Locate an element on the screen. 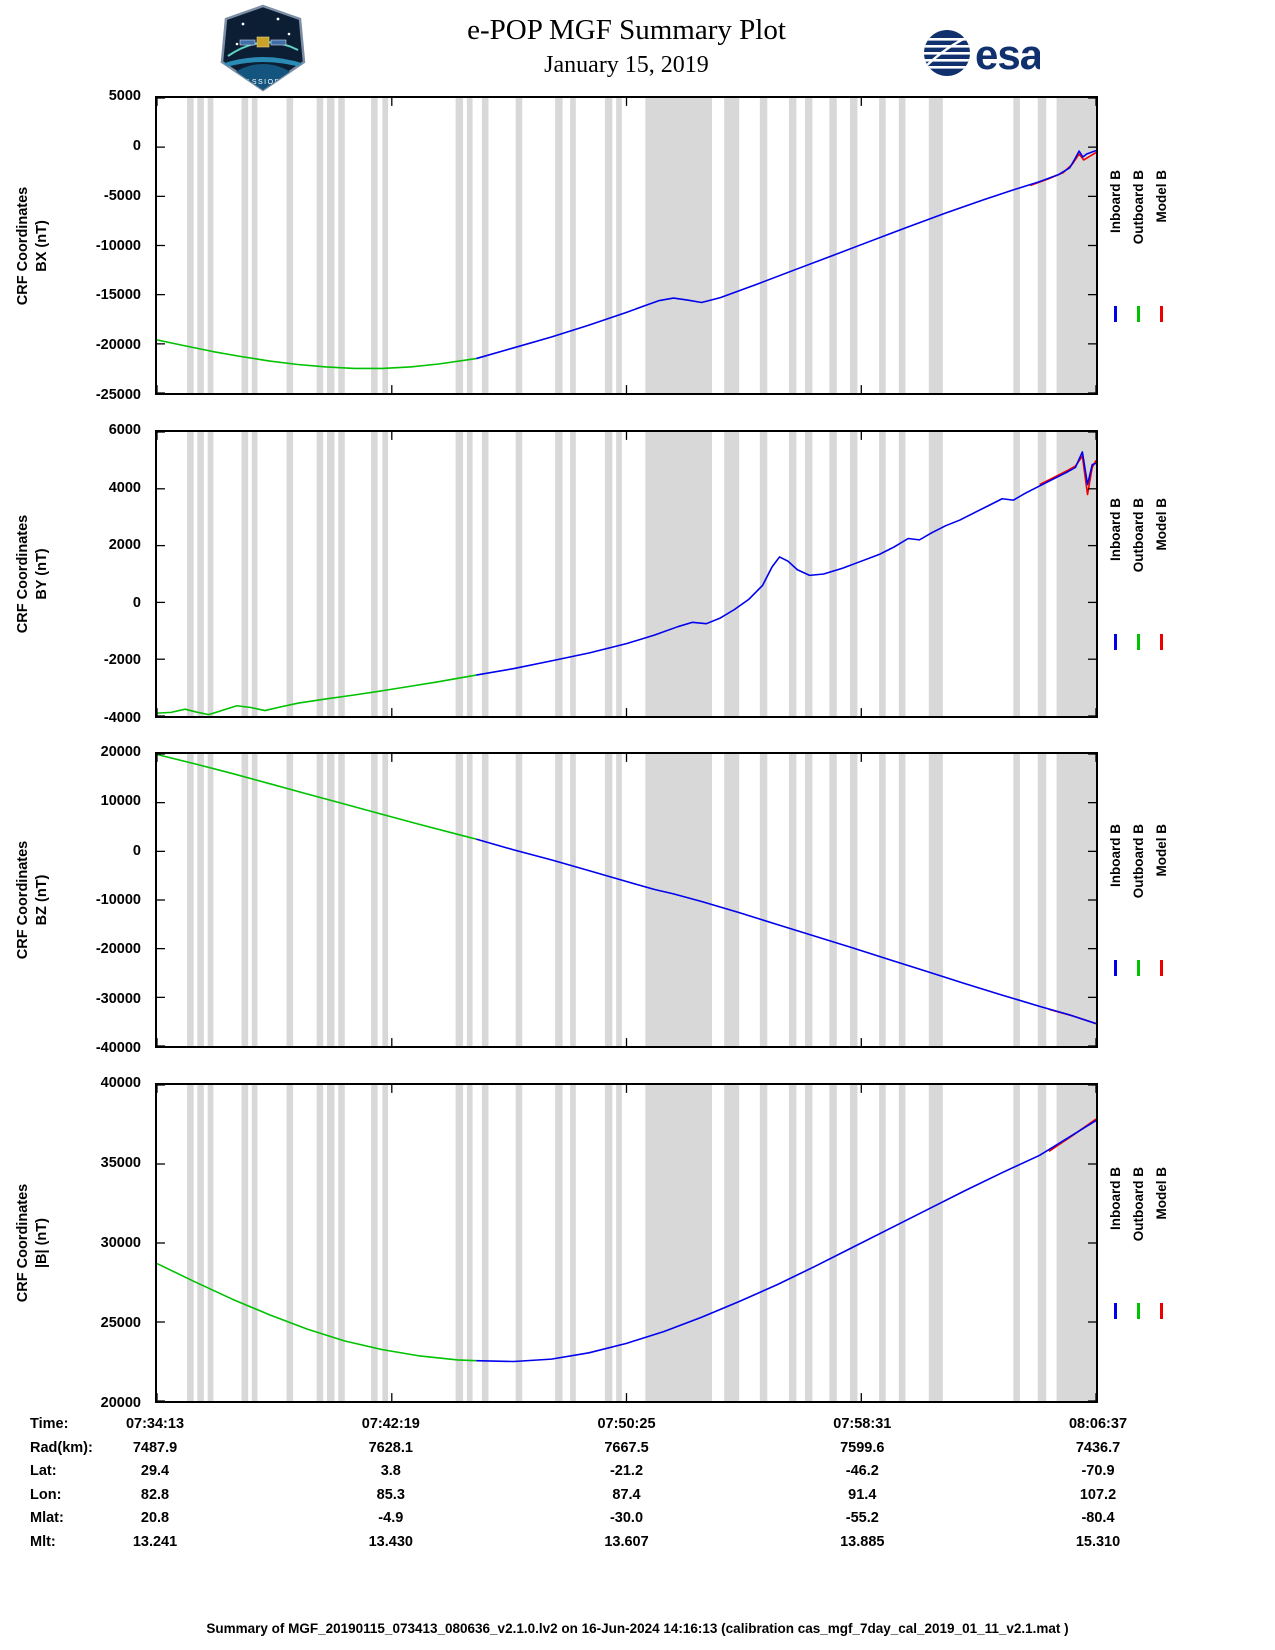 Image resolution: width=1275 pixels, height=1650 pixels. bx-ytick--5000: -5000 is located at coordinates (122, 195).